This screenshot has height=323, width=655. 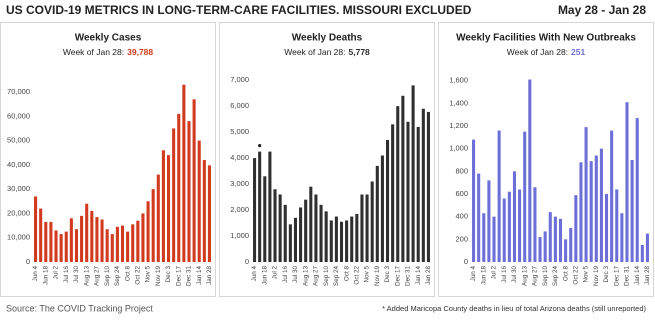 What do you see at coordinates (239, 183) in the screenshot?
I see `y-tick-label: 3,000` at bounding box center [239, 183].